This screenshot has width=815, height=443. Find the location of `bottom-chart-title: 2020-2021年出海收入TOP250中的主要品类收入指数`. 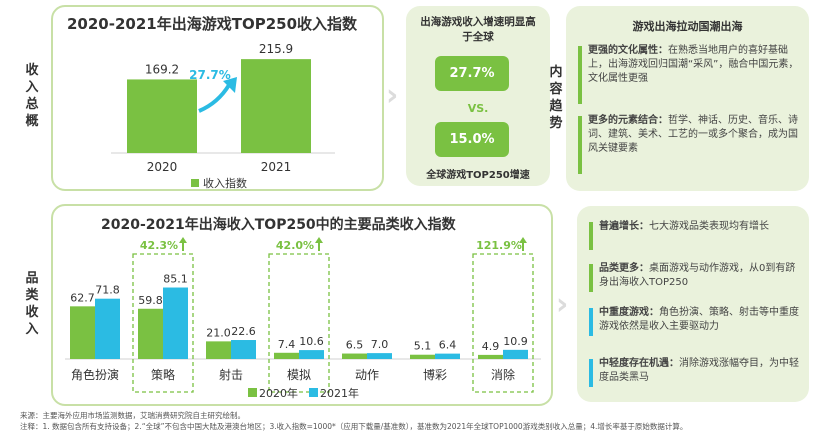

bottom-chart-title: 2020-2021年出海收入TOP250中的主要品类收入指数 is located at coordinates (278, 225).